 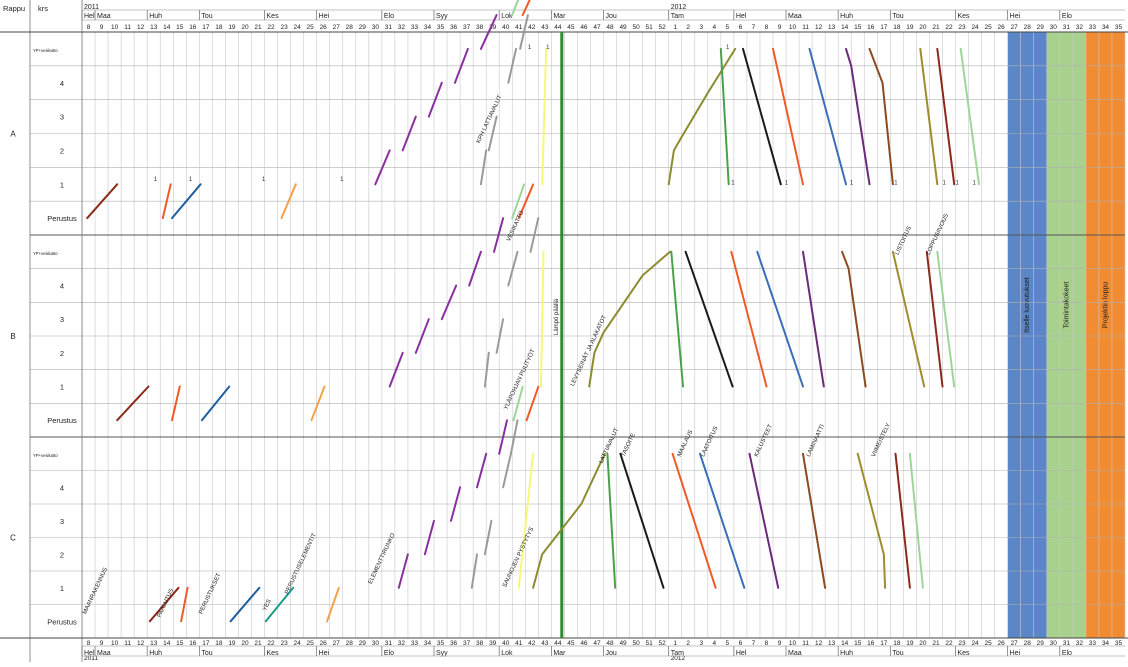 I want to click on month-label-footer: Jou, so click(x=611, y=653).